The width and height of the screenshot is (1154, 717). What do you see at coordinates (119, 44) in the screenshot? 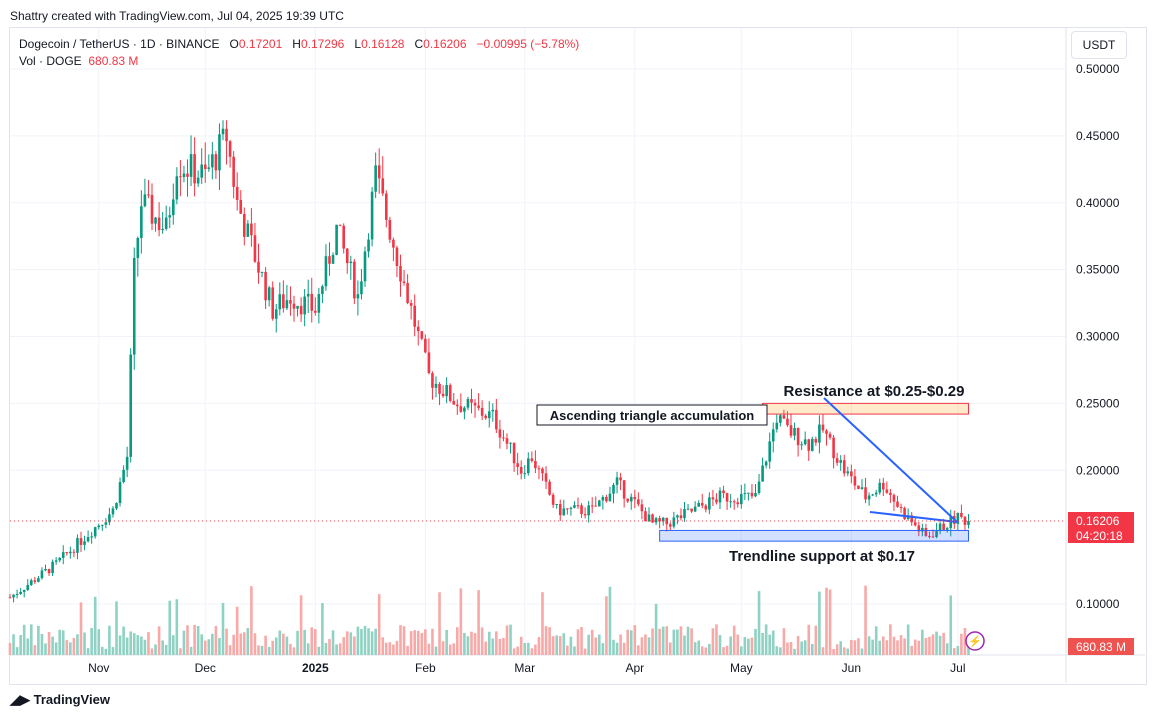
I see `symbol-name: Dogecoin / TetherUS · 1D · BINANCE` at bounding box center [119, 44].